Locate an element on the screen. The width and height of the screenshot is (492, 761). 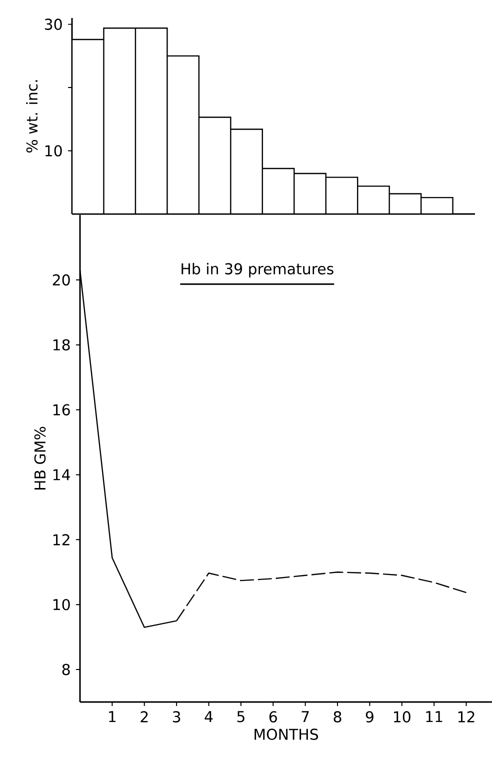
x-tick-label: 11 is located at coordinates (434, 716).